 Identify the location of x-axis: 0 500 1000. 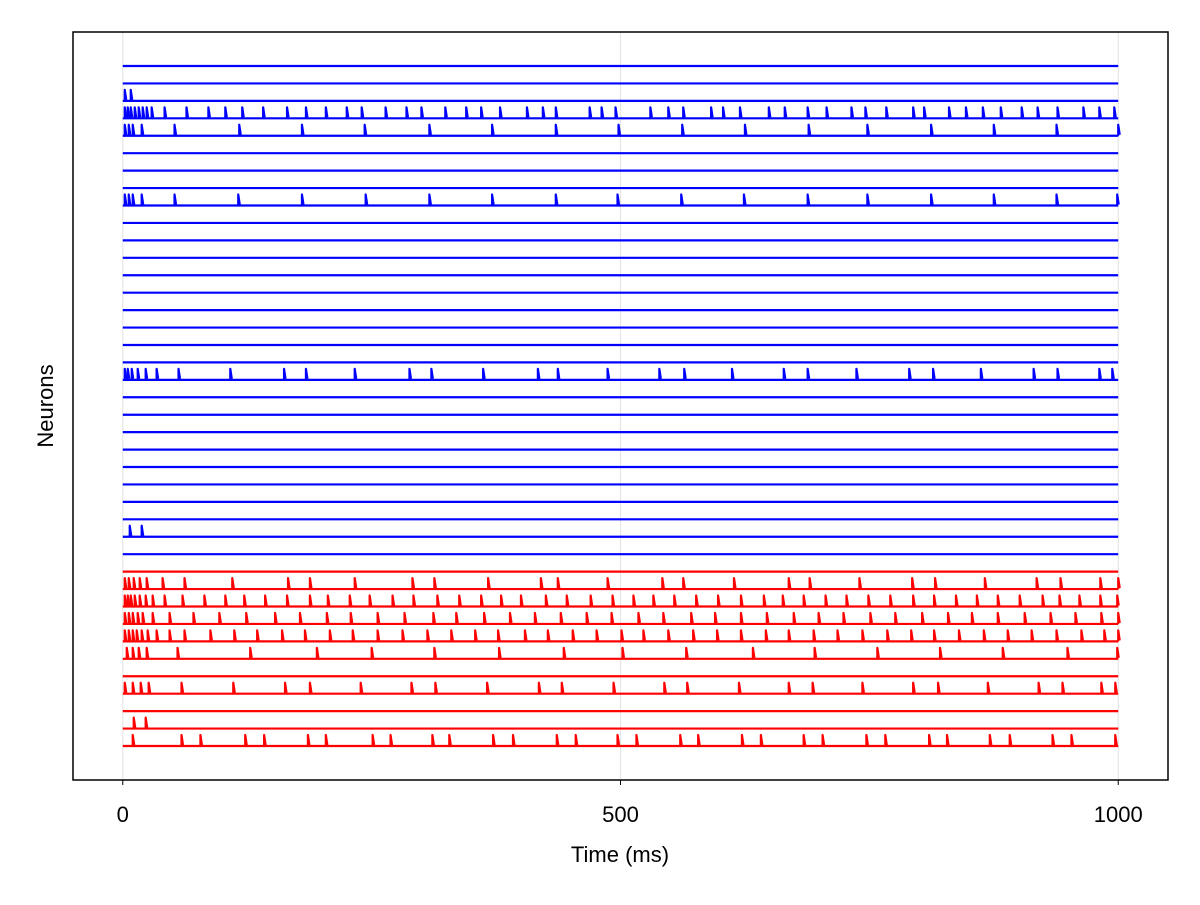
(630, 803).